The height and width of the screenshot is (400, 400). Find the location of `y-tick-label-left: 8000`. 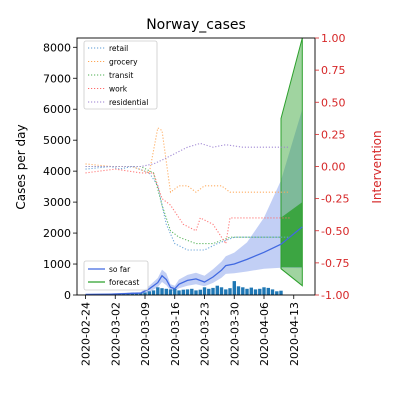

y-tick-label-left: 8000 is located at coordinates (57, 47).